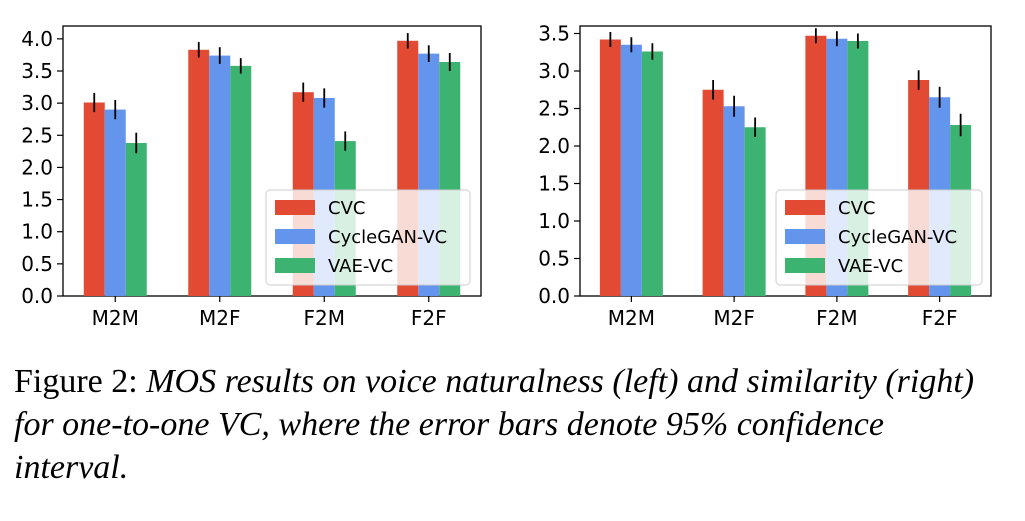  What do you see at coordinates (37, 39) in the screenshot?
I see `y-tick-label: 4.0` at bounding box center [37, 39].